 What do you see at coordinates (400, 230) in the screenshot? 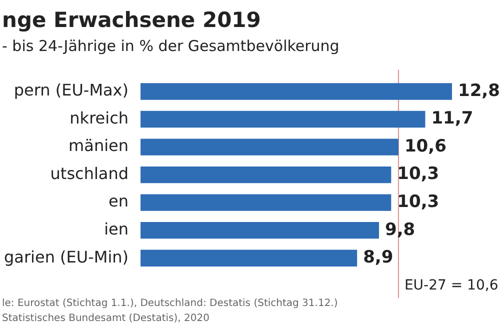
I see `data-label: 9,8` at bounding box center [400, 230].